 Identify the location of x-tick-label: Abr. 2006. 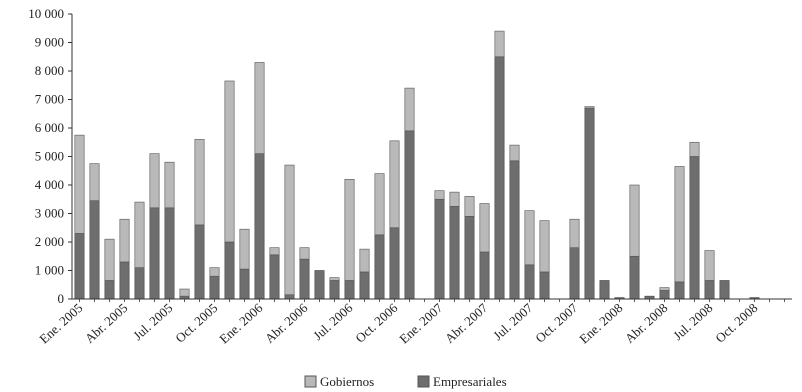
(286, 323).